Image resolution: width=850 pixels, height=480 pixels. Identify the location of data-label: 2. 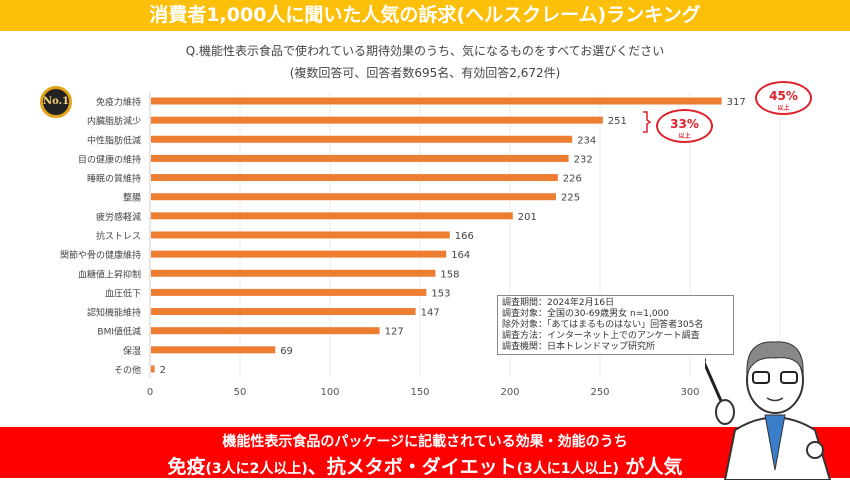
(163, 370).